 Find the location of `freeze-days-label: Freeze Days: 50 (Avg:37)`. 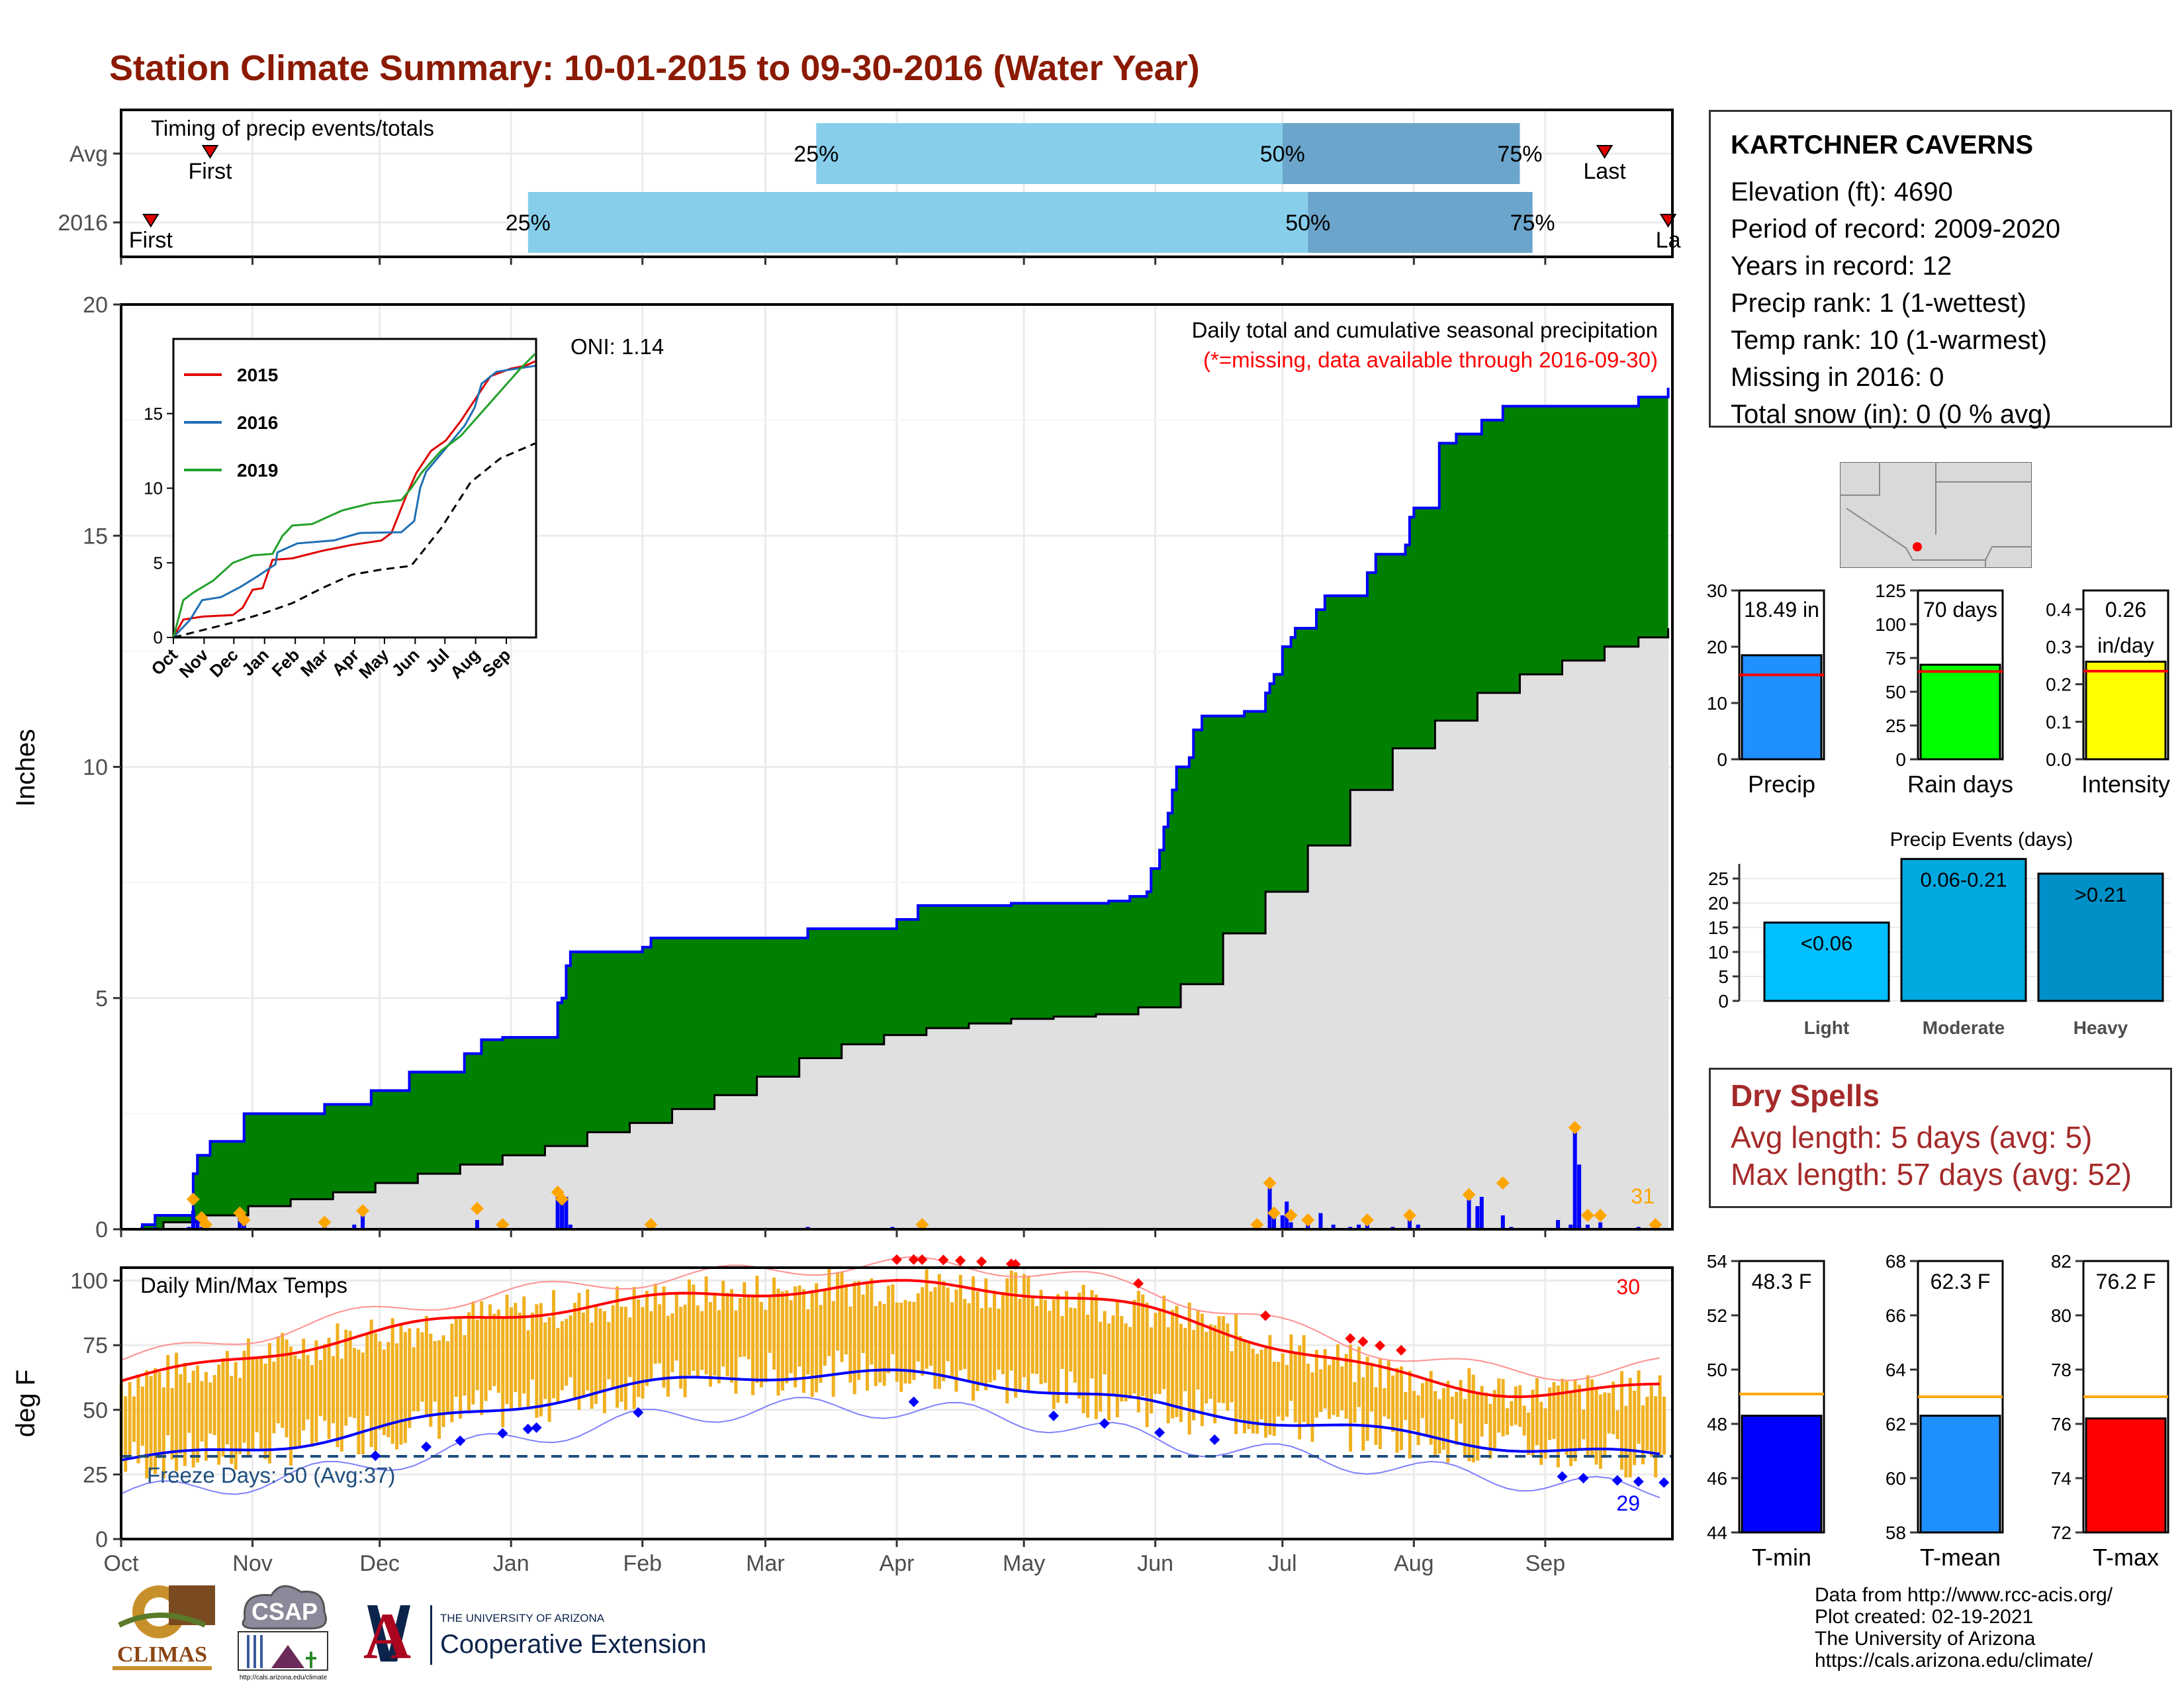

freeze-days-label: Freeze Days: 50 (Avg:37) is located at coordinates (271, 1475).